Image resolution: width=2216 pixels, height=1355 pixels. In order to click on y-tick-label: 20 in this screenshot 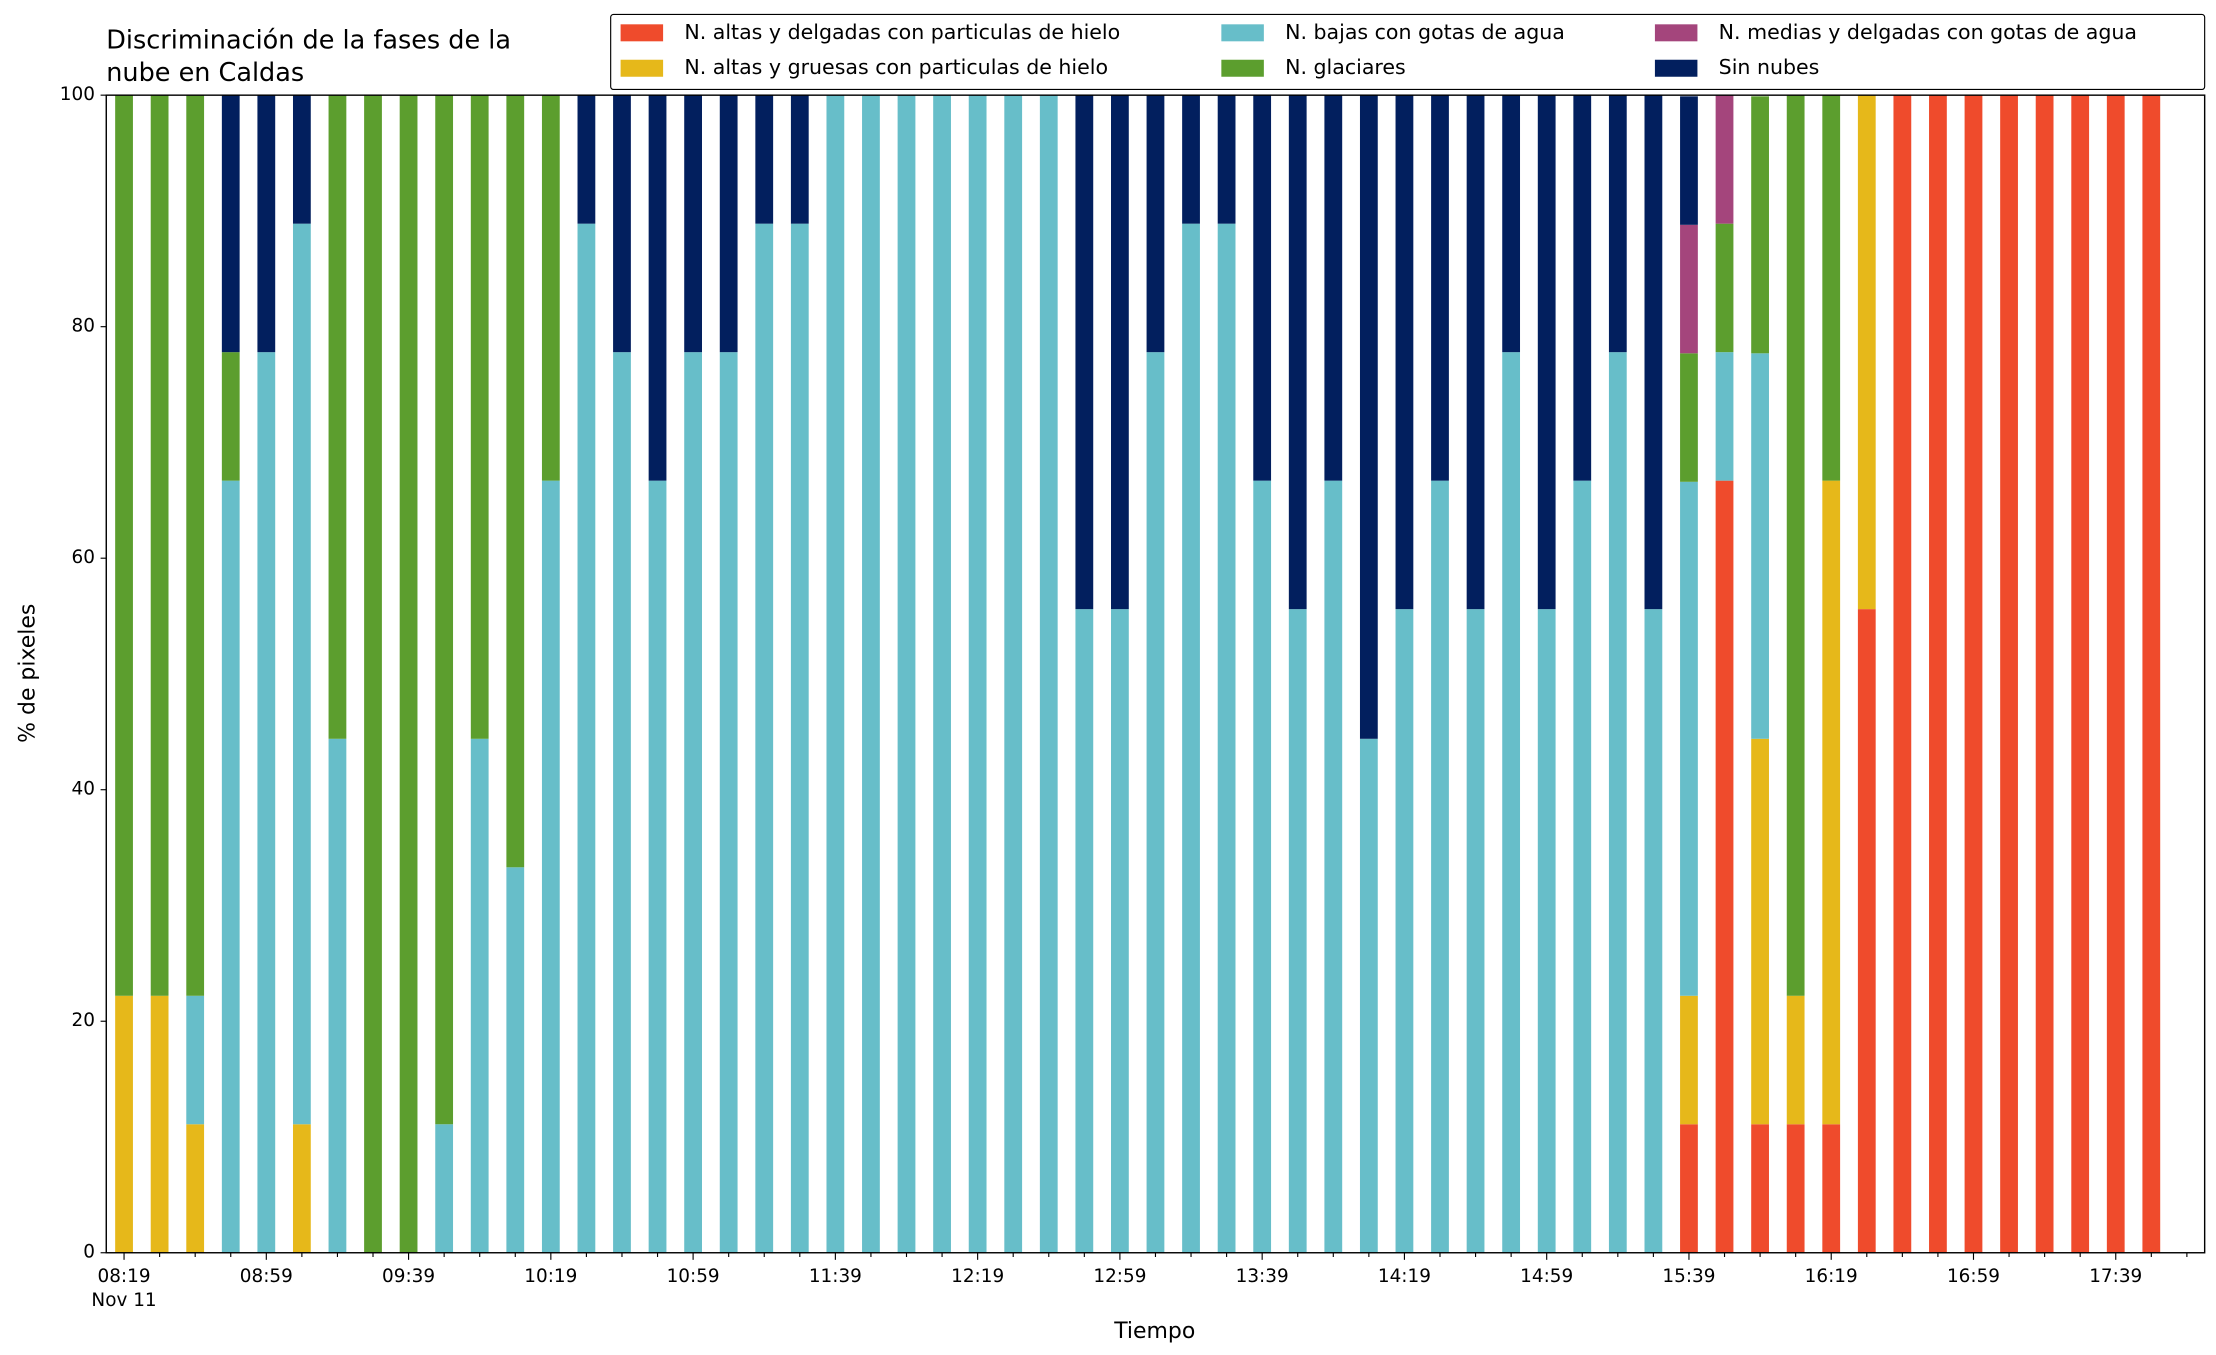, I will do `click(83, 1020)`.